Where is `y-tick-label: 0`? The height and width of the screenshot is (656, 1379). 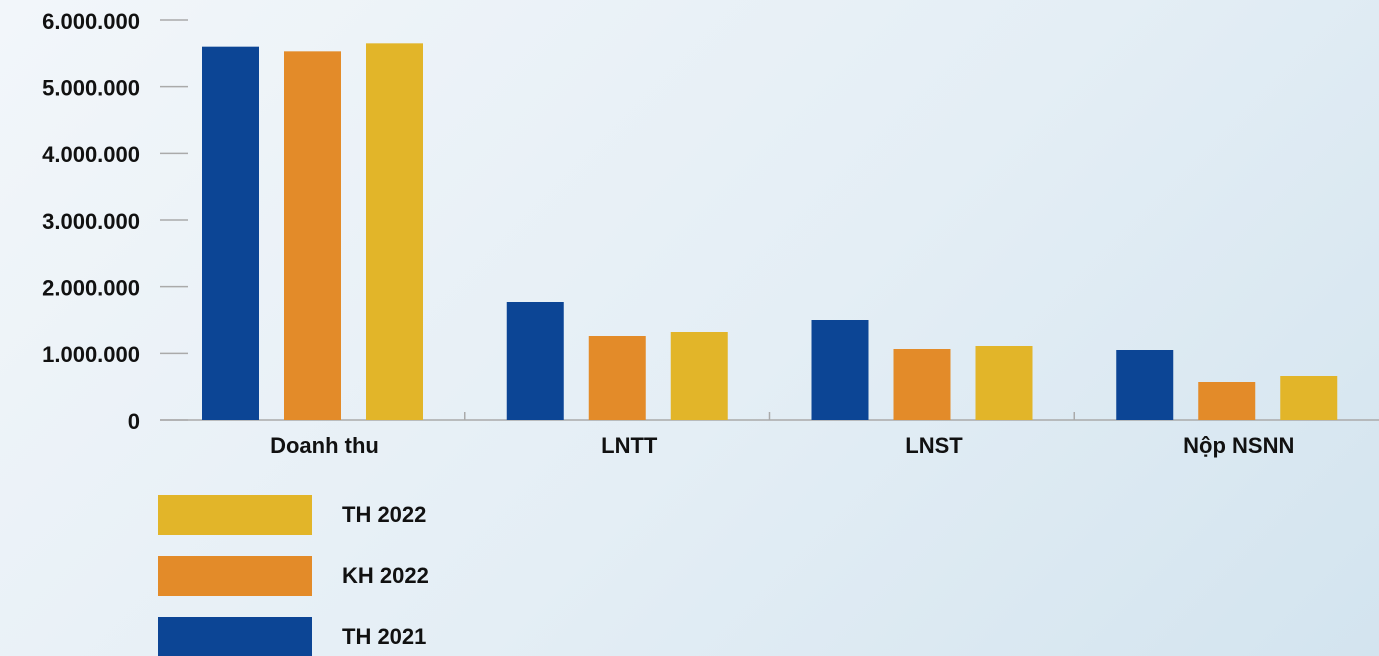 y-tick-label: 0 is located at coordinates (134, 421).